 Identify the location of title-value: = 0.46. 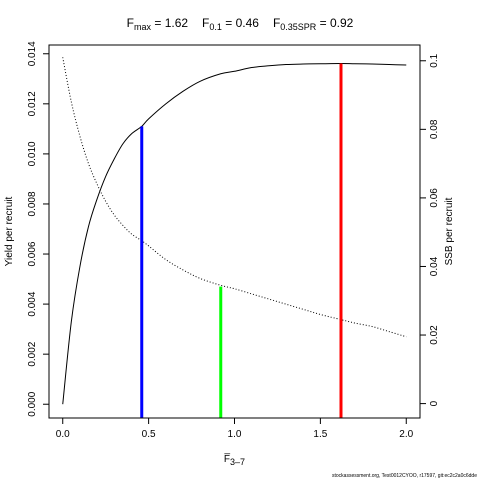
(240, 23).